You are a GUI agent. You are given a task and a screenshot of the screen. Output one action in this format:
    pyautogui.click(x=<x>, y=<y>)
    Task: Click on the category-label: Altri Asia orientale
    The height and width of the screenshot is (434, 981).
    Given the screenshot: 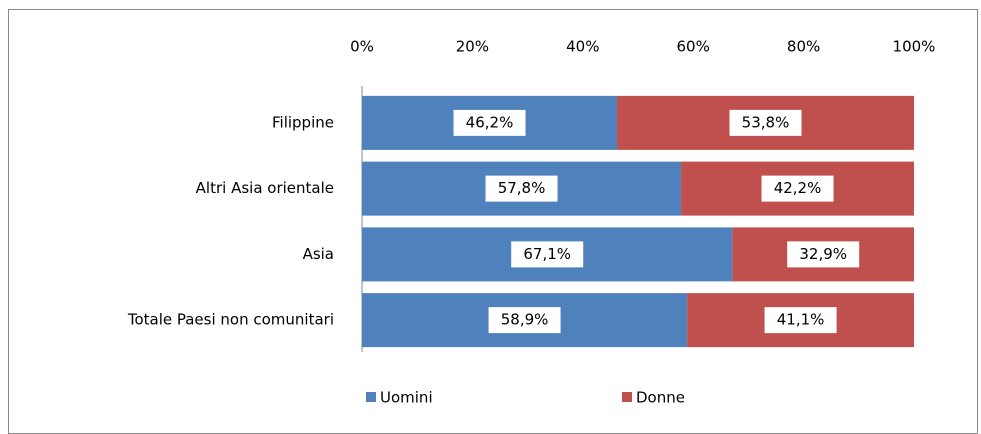 What is the action you would take?
    pyautogui.click(x=265, y=188)
    